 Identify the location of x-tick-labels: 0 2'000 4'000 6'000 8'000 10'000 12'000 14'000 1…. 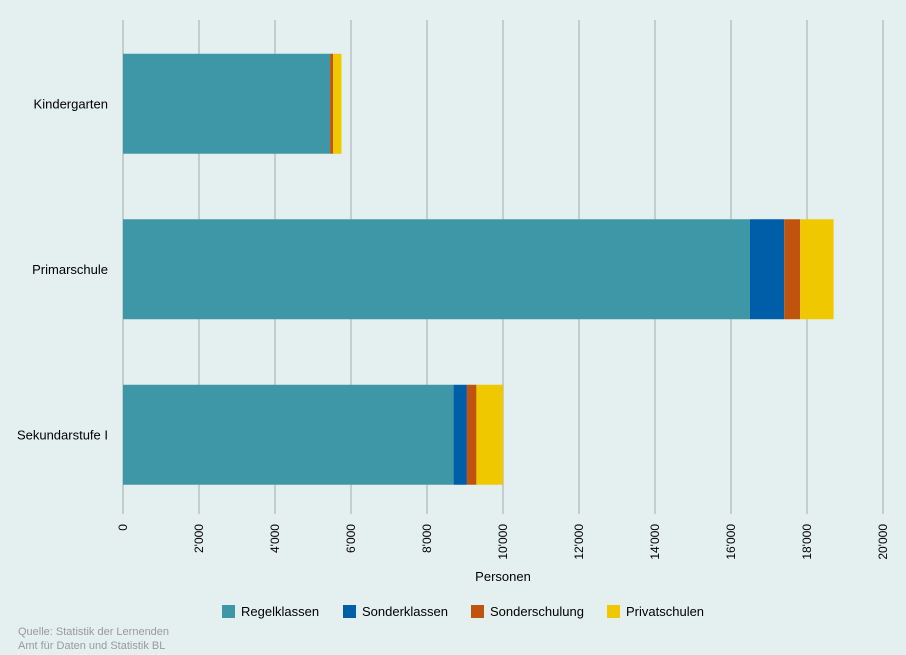
(503, 542).